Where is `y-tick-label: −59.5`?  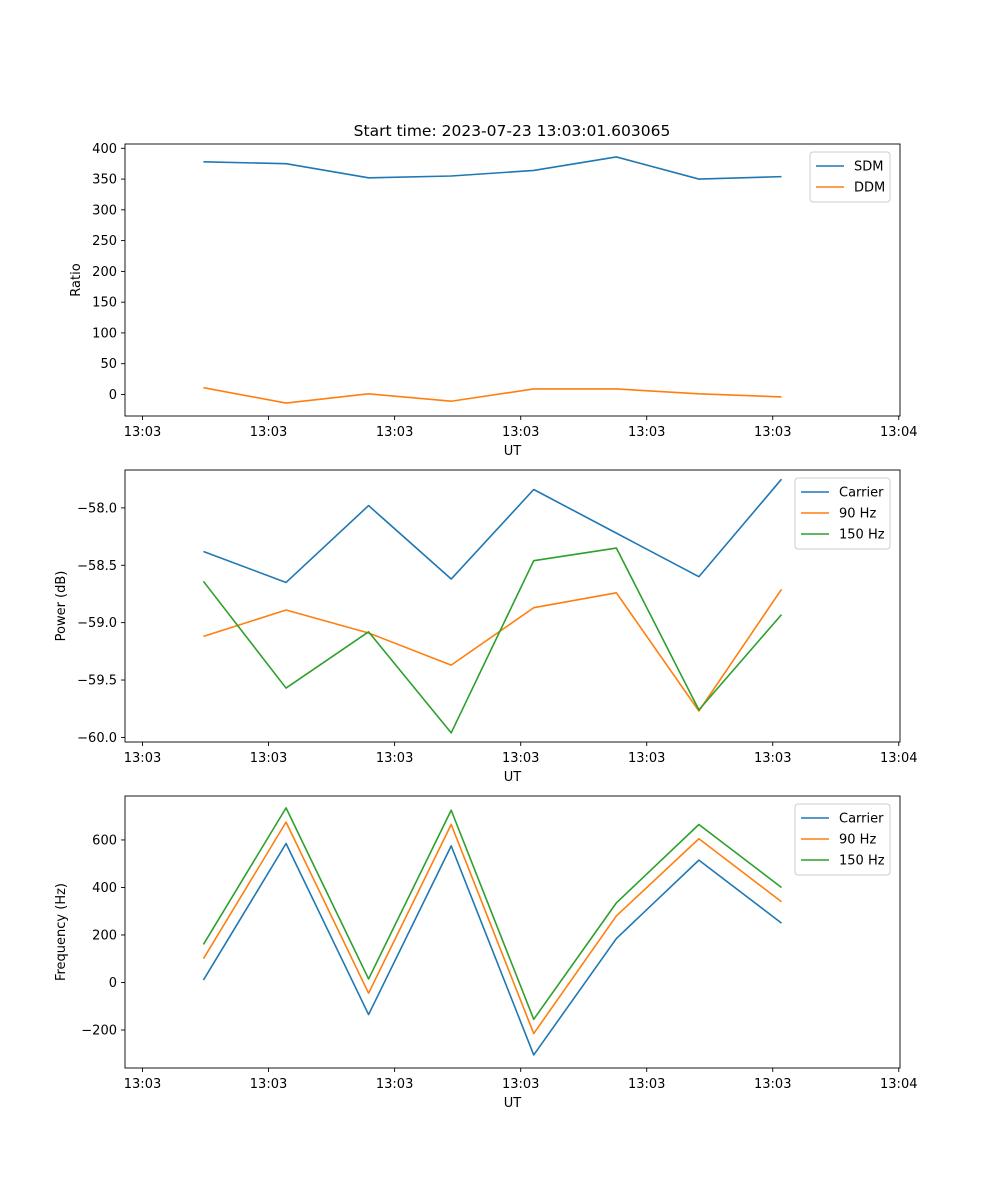
y-tick-label: −59.5 is located at coordinates (97, 681).